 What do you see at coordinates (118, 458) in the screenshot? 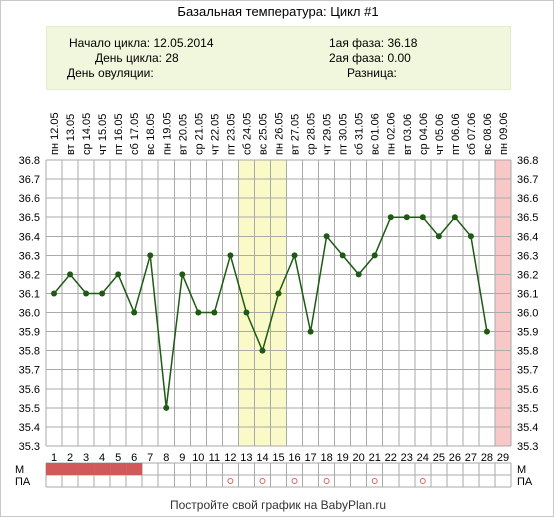
I see `day-label: 5` at bounding box center [118, 458].